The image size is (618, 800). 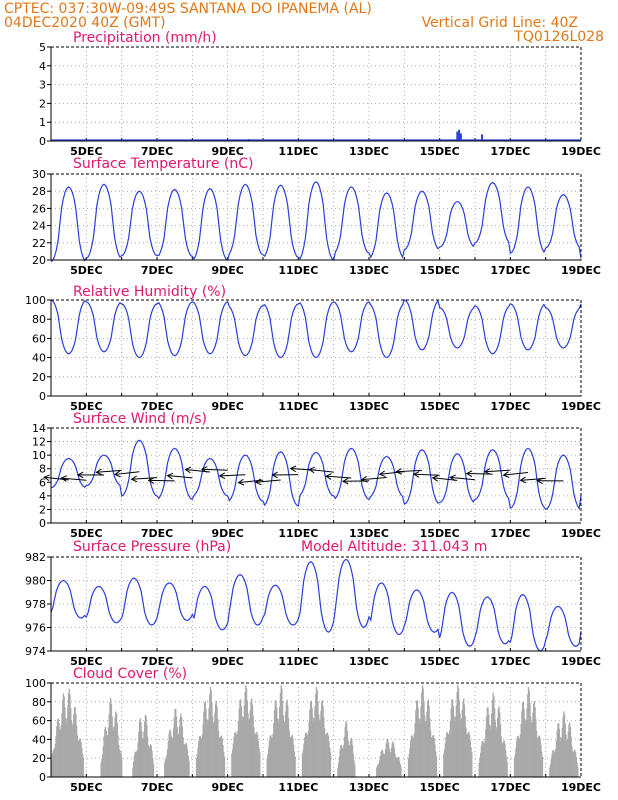 What do you see at coordinates (39, 721) in the screenshot?
I see `y-tick-label: 60` at bounding box center [39, 721].